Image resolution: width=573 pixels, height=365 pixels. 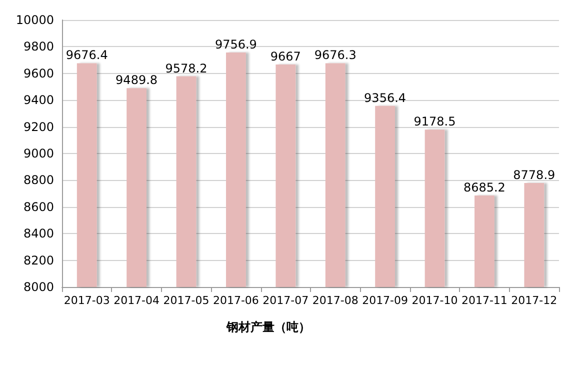 I want to click on data-label: 9178.5, so click(x=435, y=121).